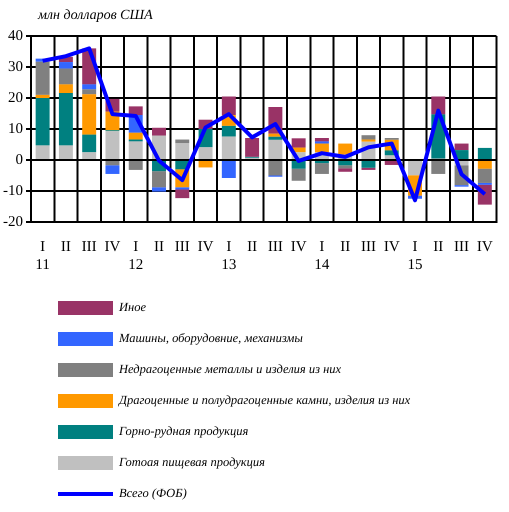 This screenshot has height=512, width=509. I want to click on legend-label: Горно-рудная продукция, so click(183, 431).